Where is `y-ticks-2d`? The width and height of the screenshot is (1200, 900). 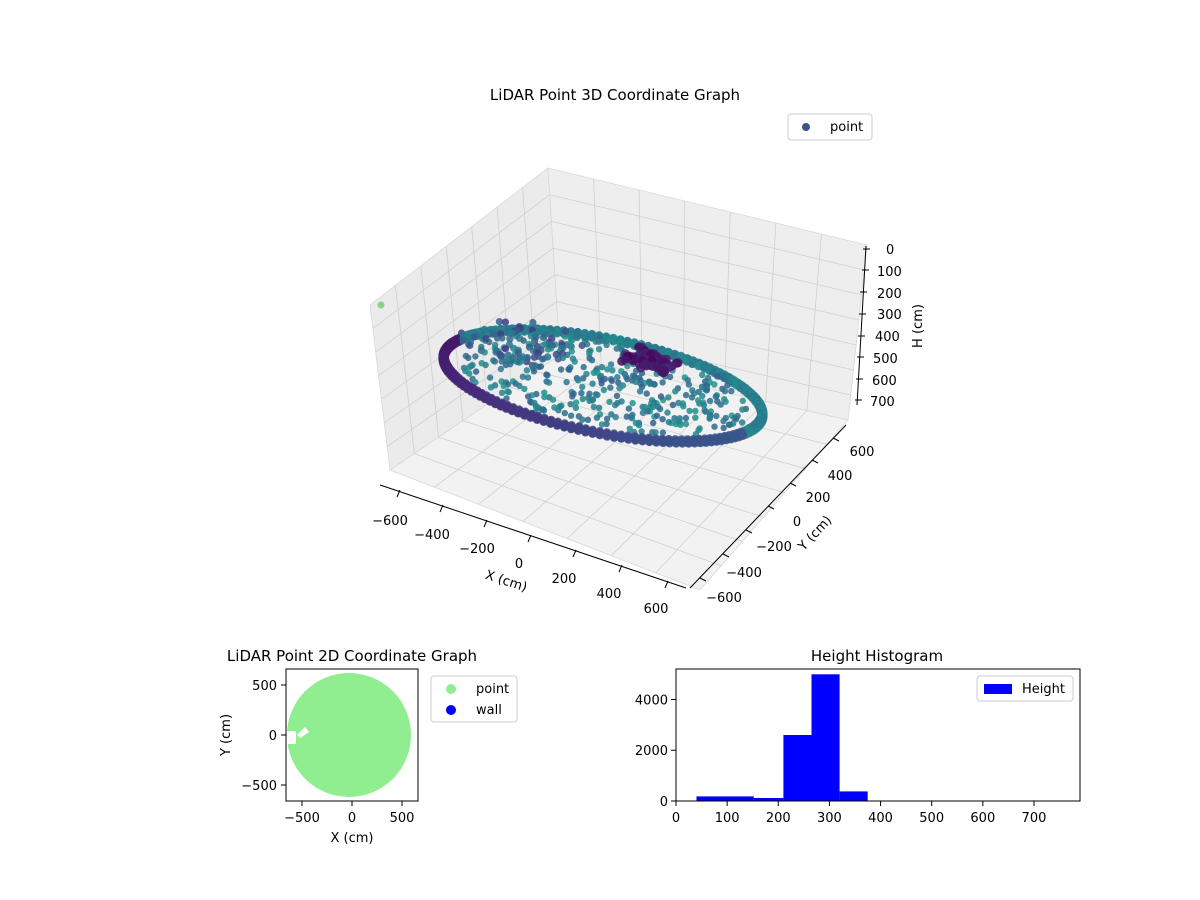
y-ticks-2d is located at coordinates (283, 735).